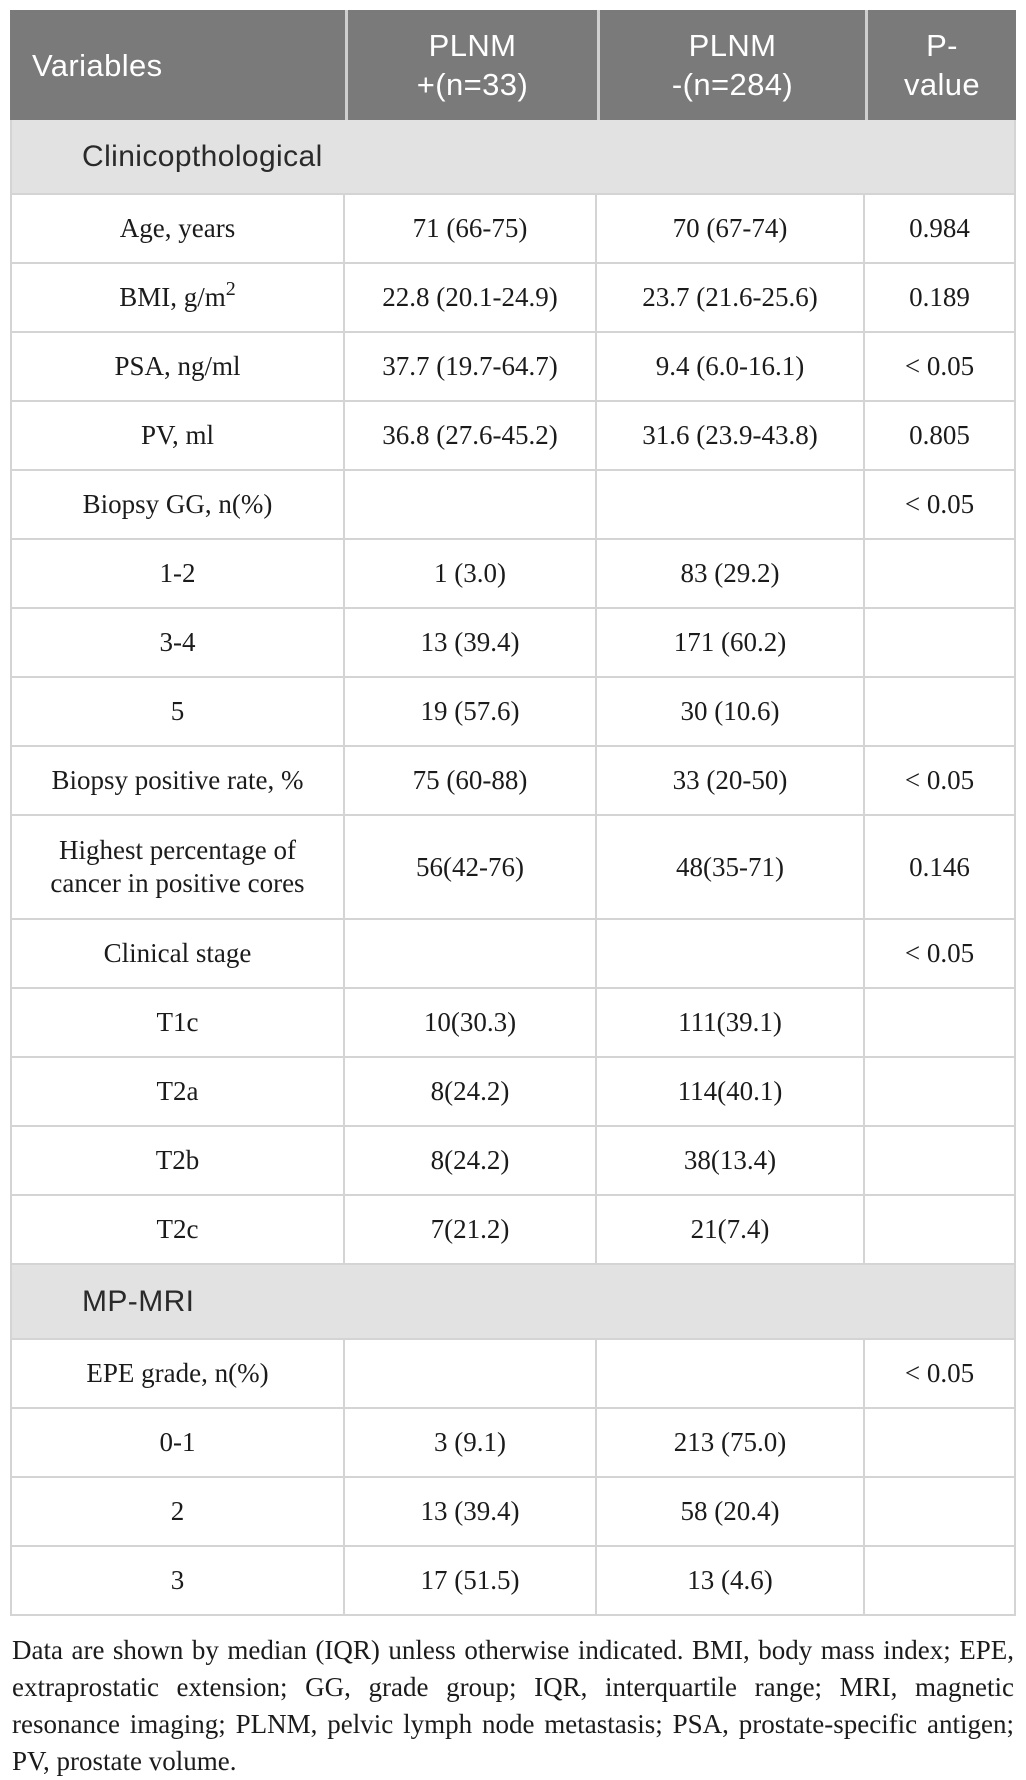 This screenshot has width=1026, height=1780. I want to click on cell-variable: 0-1, so click(178, 1443).